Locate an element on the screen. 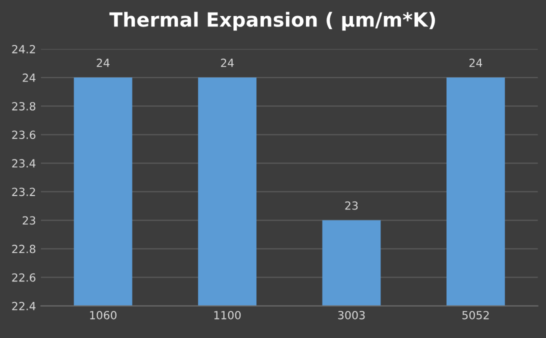  y-tick-label: 22.8 is located at coordinates (24, 249).